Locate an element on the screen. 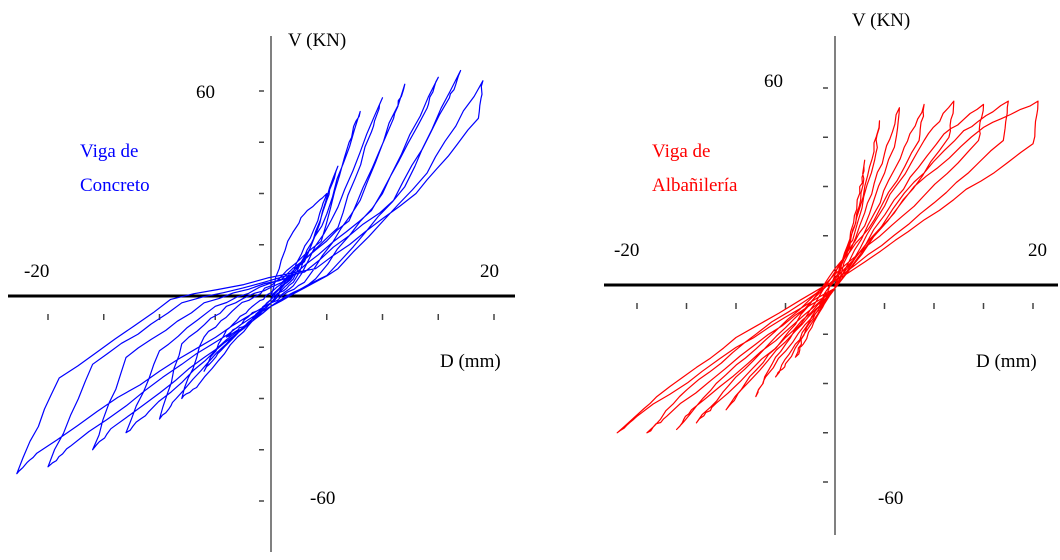 This screenshot has width=1060, height=560. left-y-axis-label: V (KN) is located at coordinates (317, 40).